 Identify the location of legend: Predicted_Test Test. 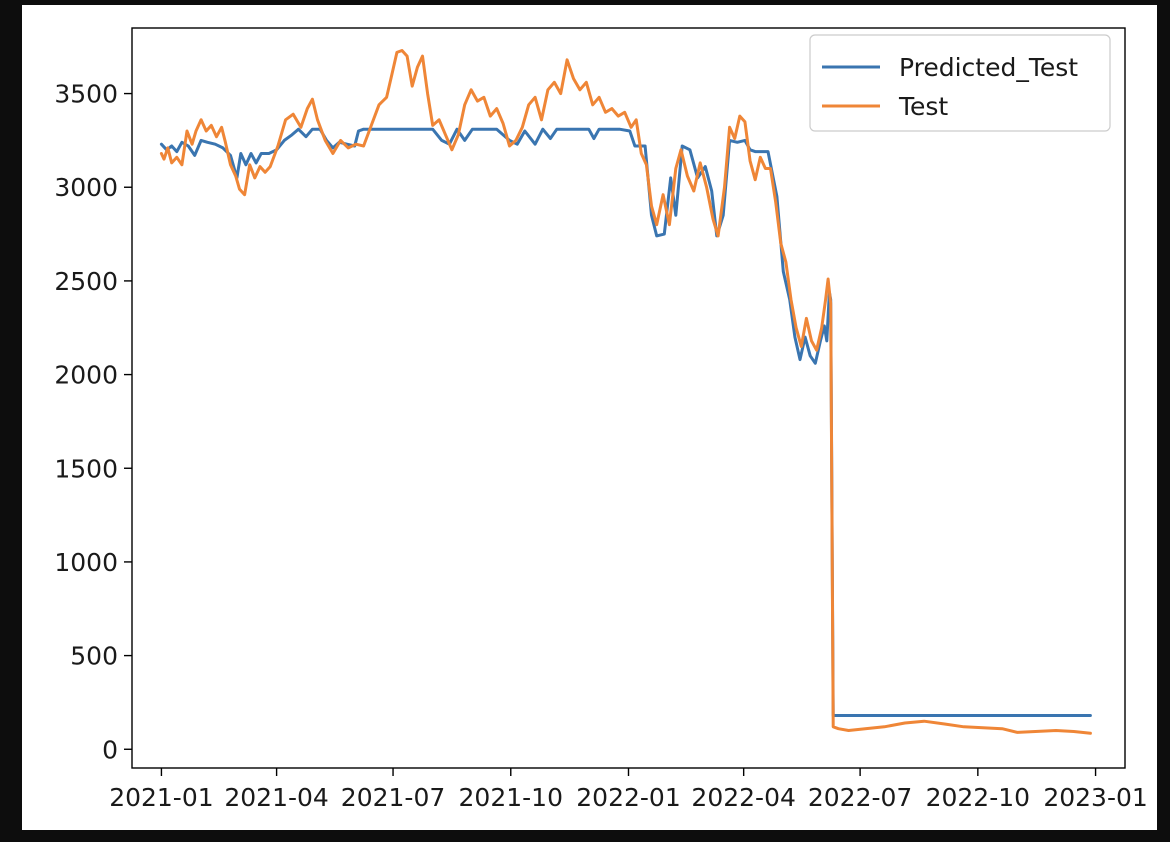
(960, 83).